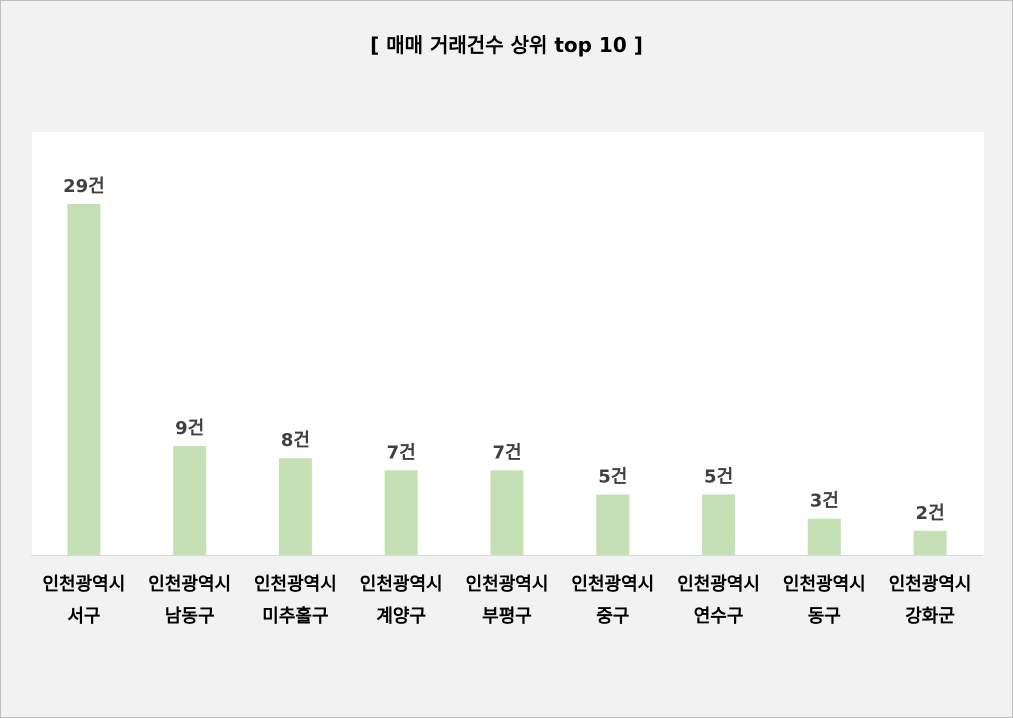  I want to click on value-label-8: 2건, so click(930, 513).